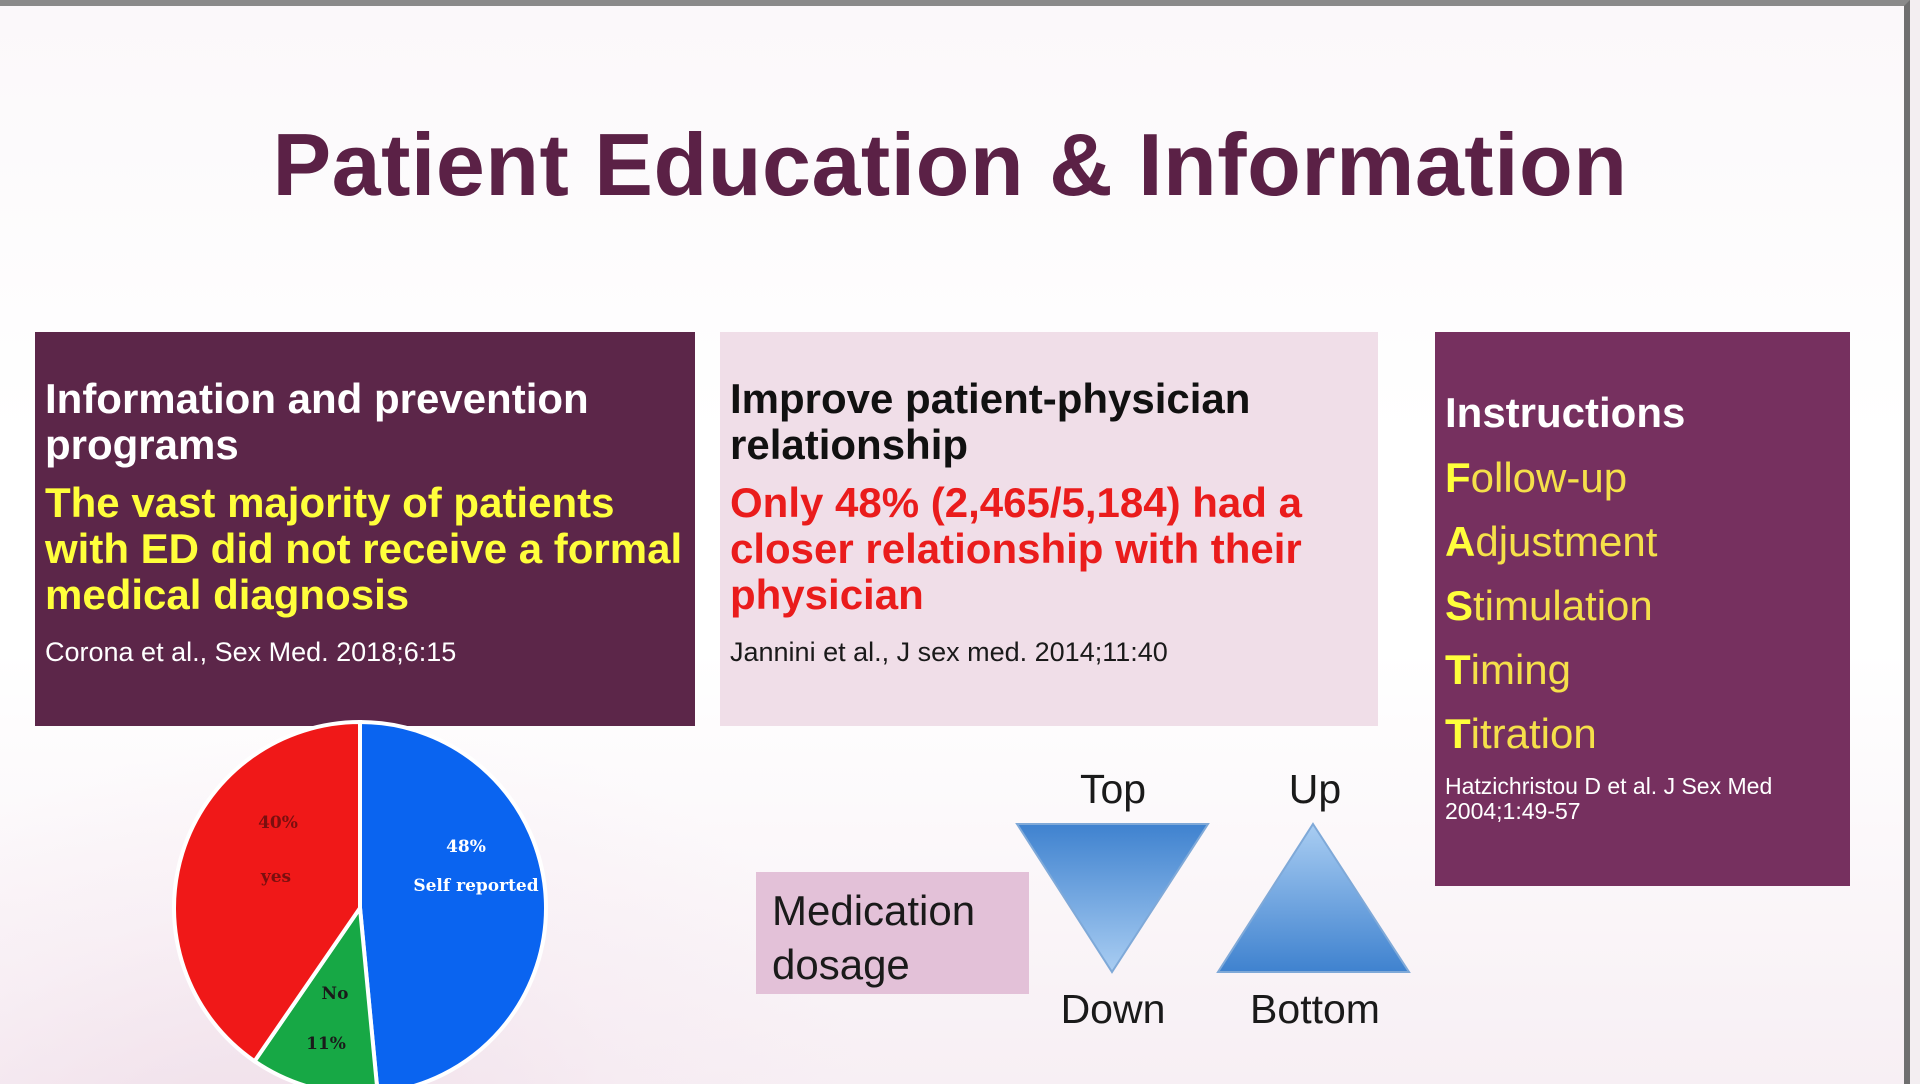 The height and width of the screenshot is (1084, 1920). Describe the element at coordinates (990, 421) in the screenshot. I see `relationship-heading: Improve patient-physician relationship` at that location.